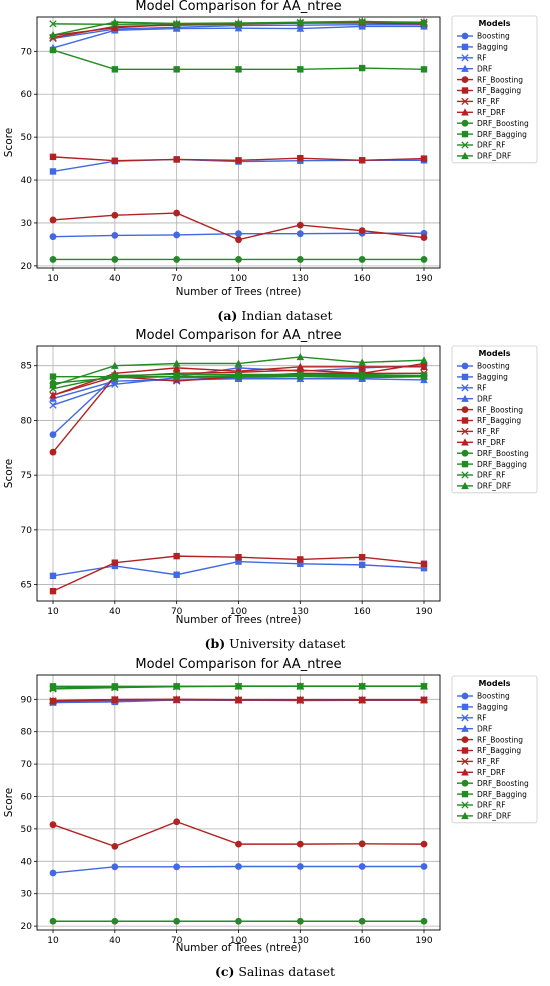 This screenshot has height=986, width=550. Describe the element at coordinates (227, 315) in the screenshot. I see `caption-label: (a)` at that location.